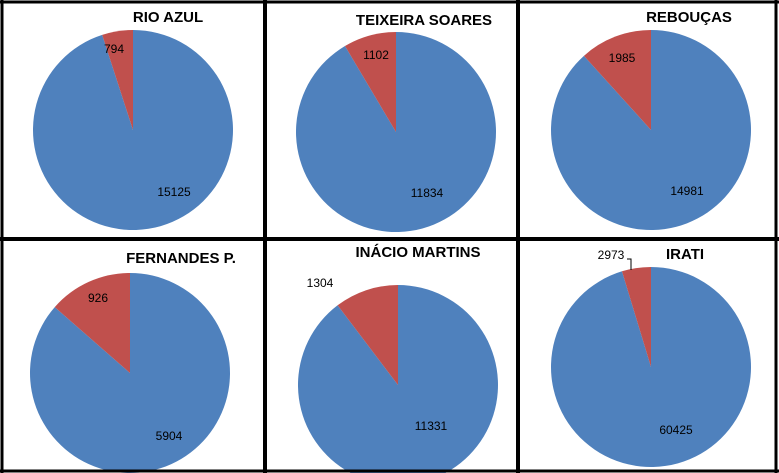  Describe the element at coordinates (117, 79) in the screenshot. I see `pie-1-slice-minor` at that location.